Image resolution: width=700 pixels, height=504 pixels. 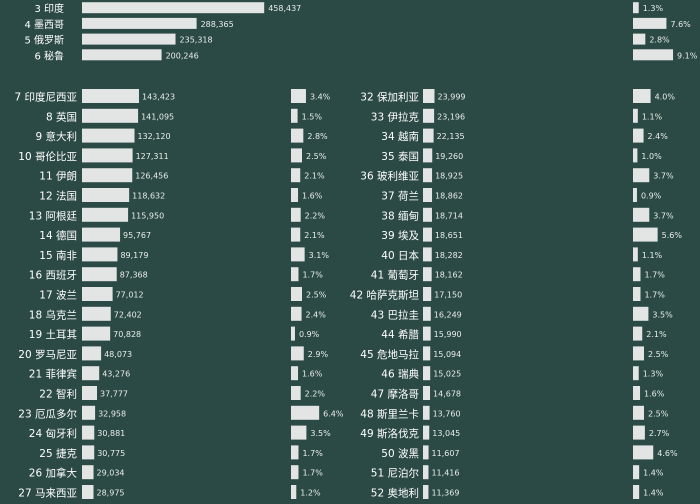 I want to click on label-rank-name: 12 法国, so click(x=58, y=196).